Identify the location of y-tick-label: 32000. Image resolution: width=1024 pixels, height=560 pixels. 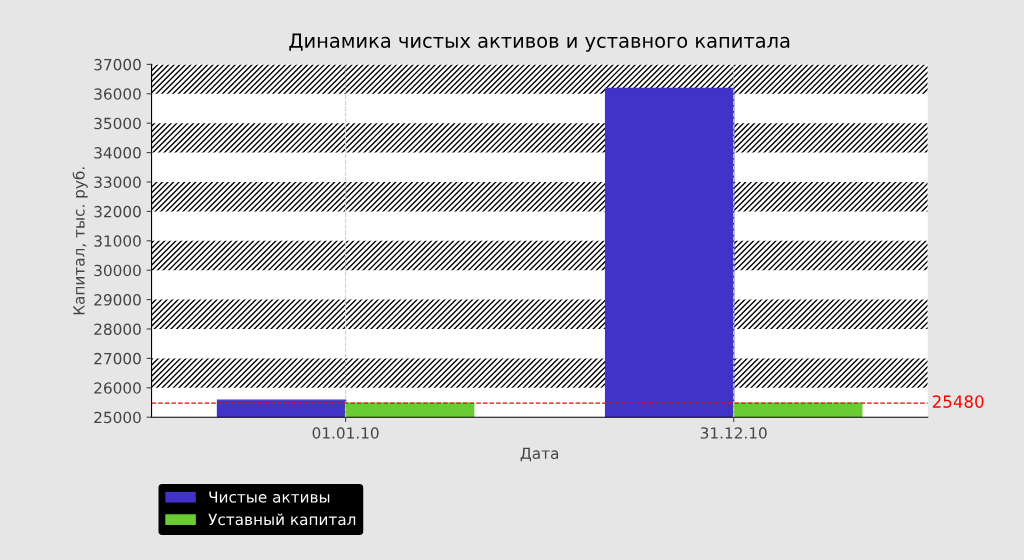
(117, 211).